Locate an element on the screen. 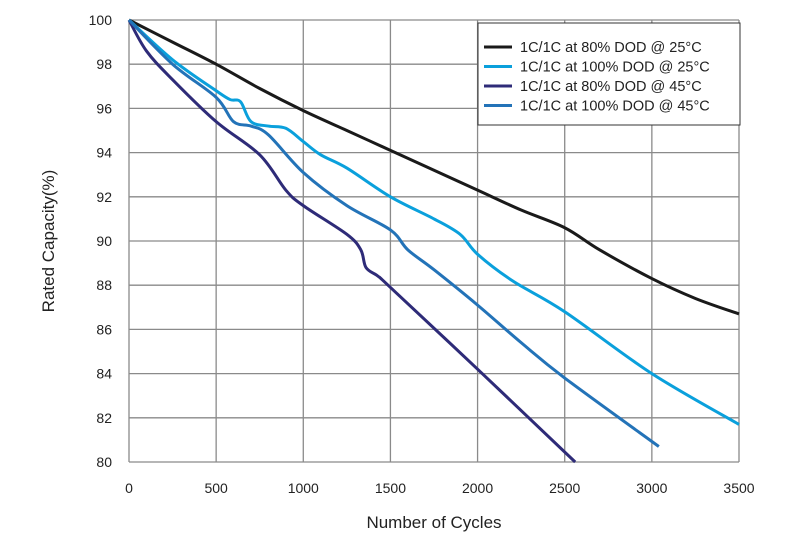 The height and width of the screenshot is (546, 791). y-tick-label: 86 is located at coordinates (104, 329).